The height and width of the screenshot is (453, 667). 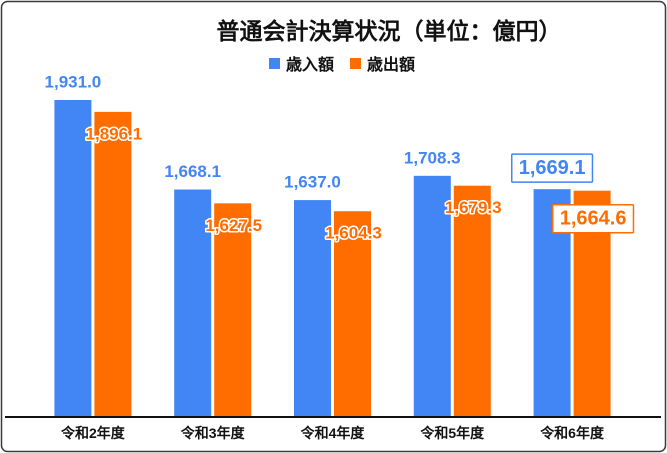 I want to click on revenue-value-label-group: 1,637.0, so click(x=313, y=182).